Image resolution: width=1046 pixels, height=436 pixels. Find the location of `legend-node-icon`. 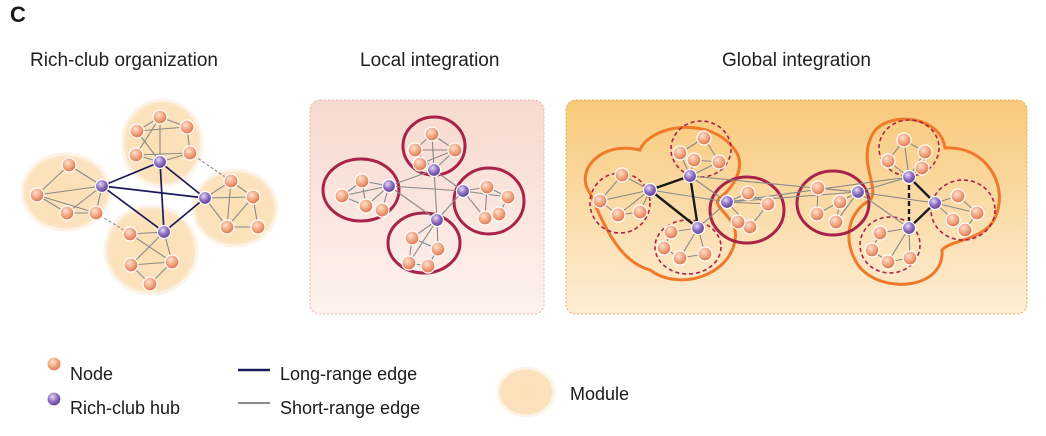

legend-node-icon is located at coordinates (54, 364).